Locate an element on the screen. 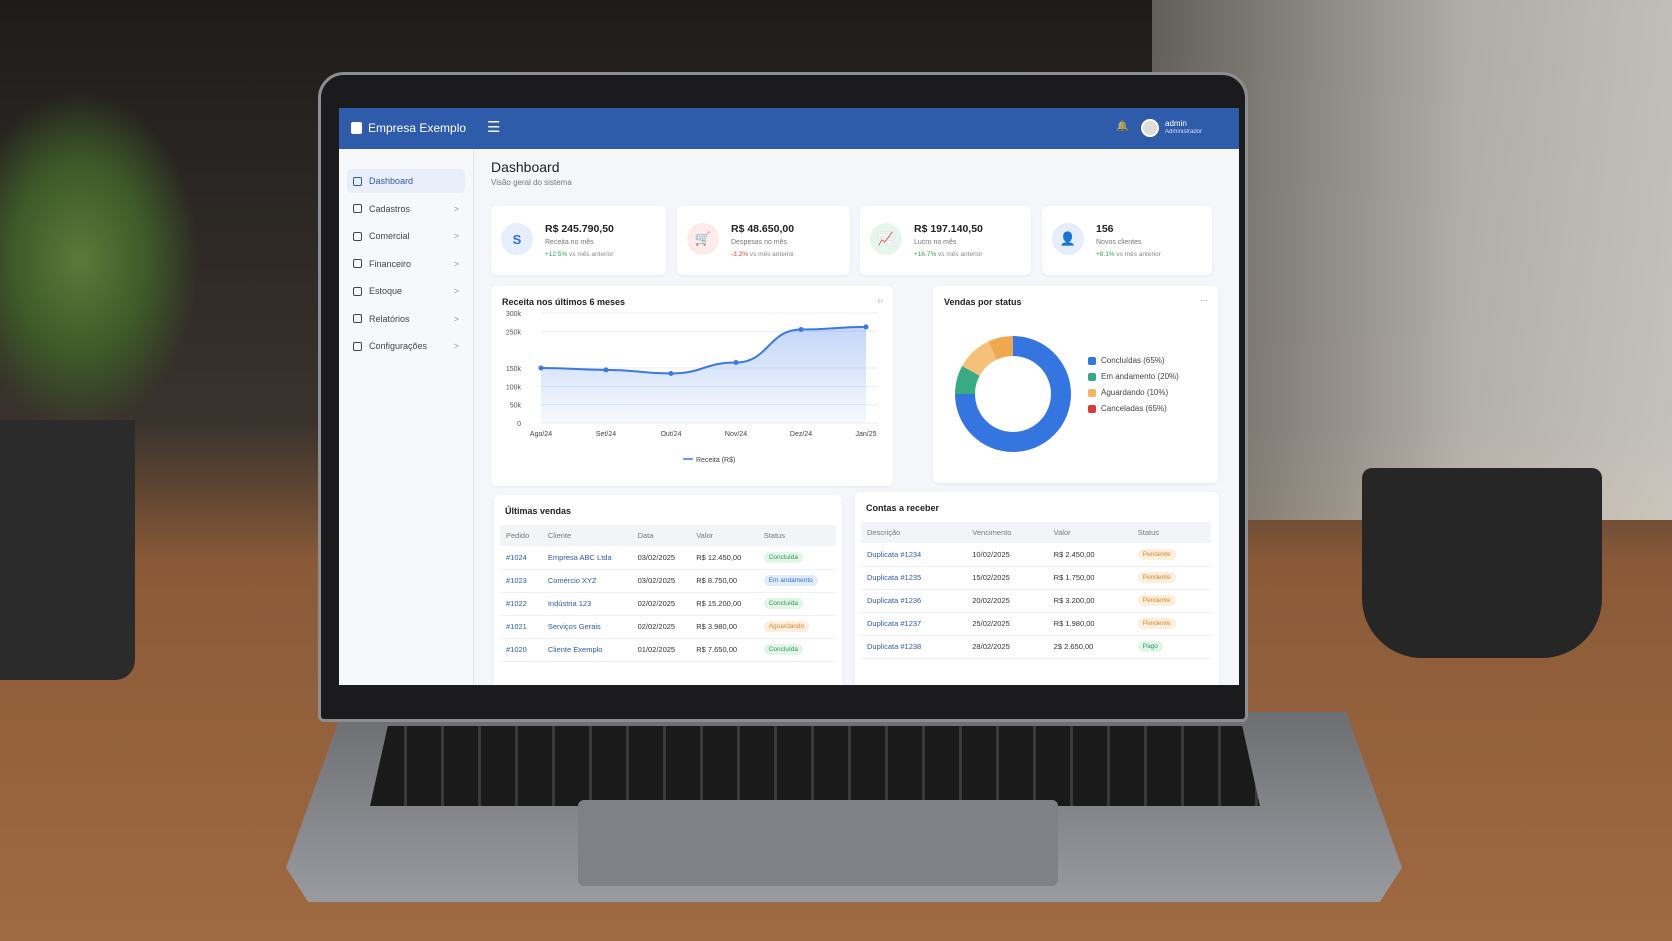  sidebar-item-financeiro: Financeiro > is located at coordinates (406, 264).